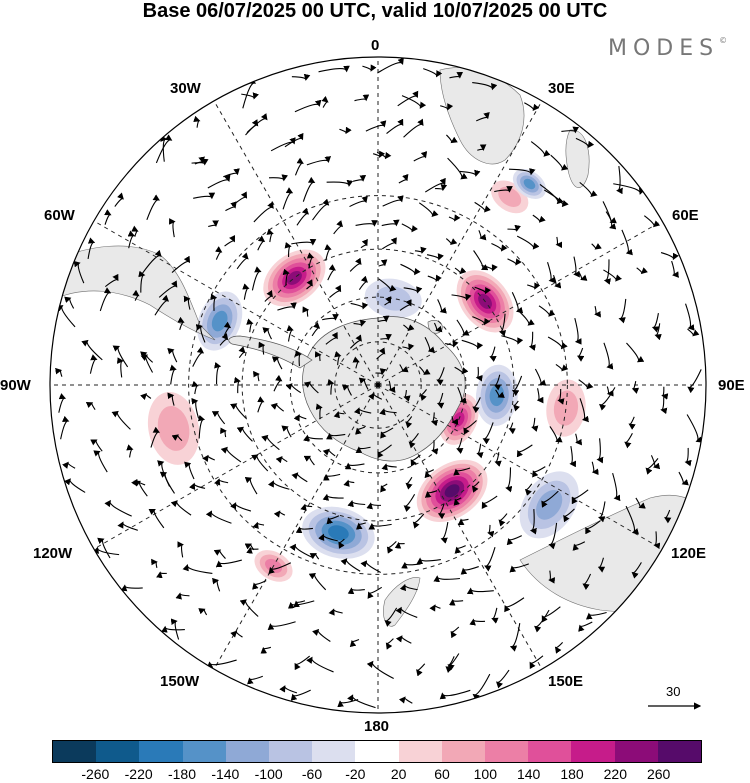 The width and height of the screenshot is (750, 783). I want to click on colorbar-tick-label: 140, so click(528, 774).